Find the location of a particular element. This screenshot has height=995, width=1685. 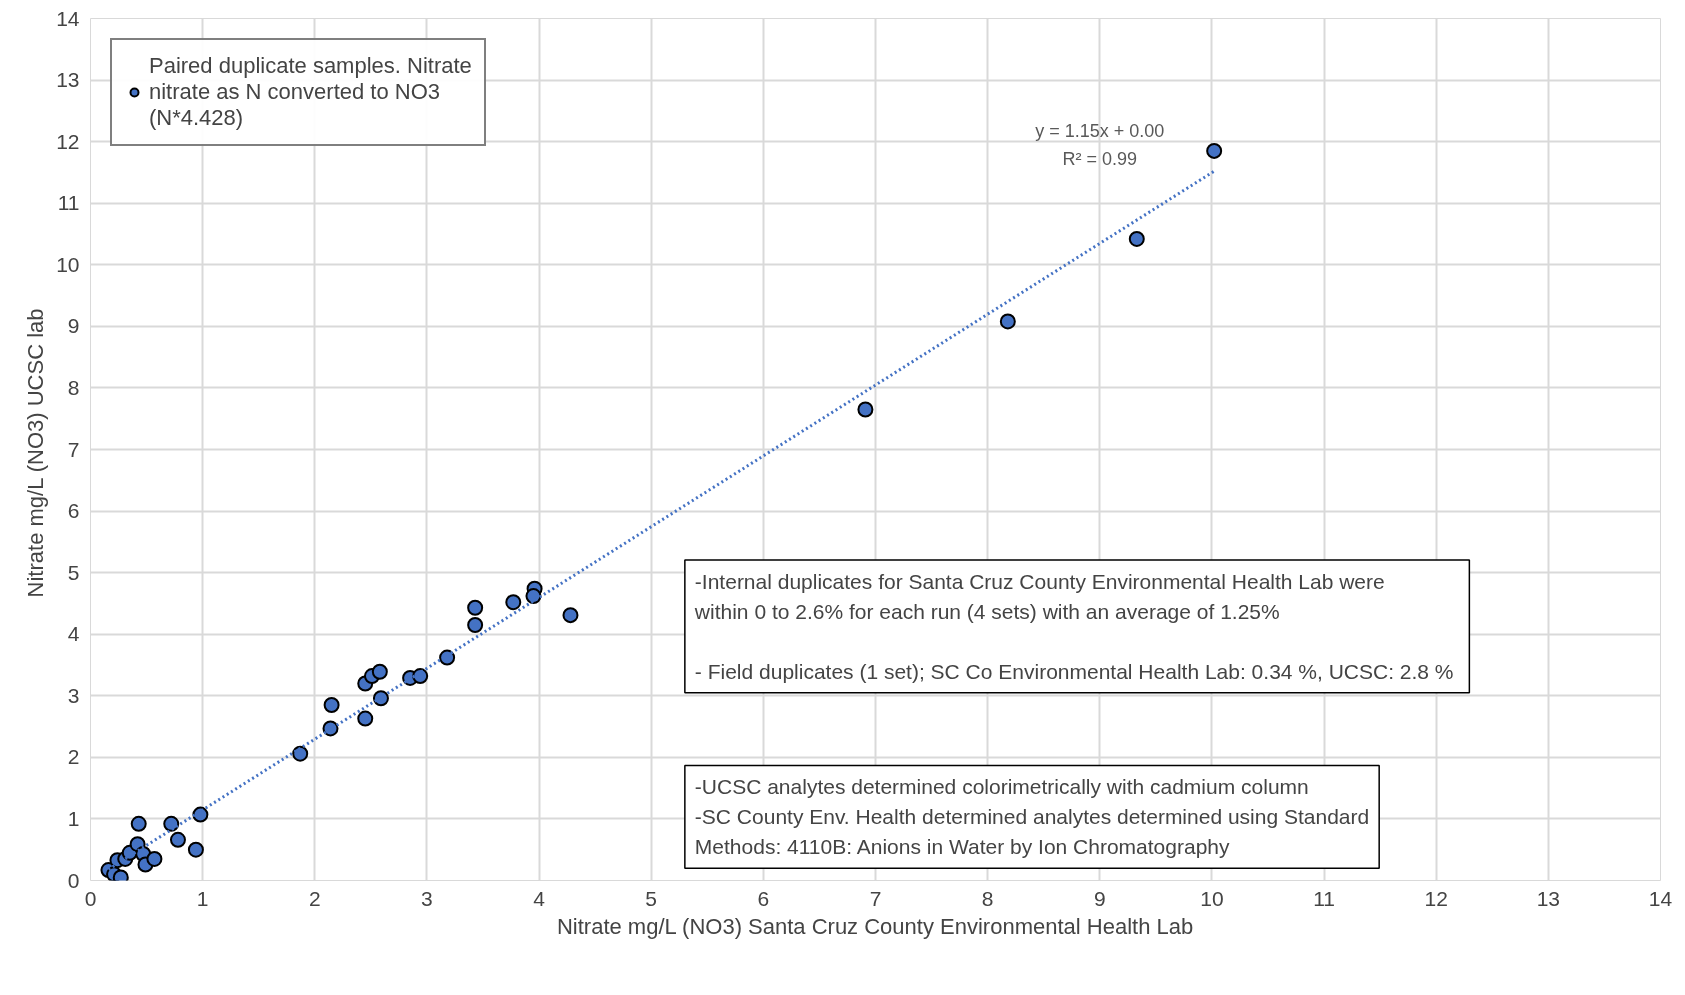

x-tick-label: 3 is located at coordinates (427, 898).